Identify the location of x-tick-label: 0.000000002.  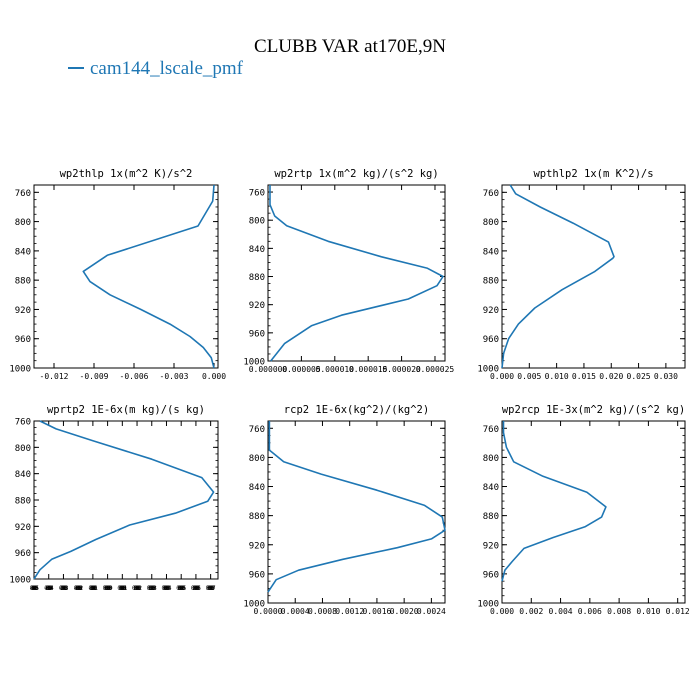
(137, 588).